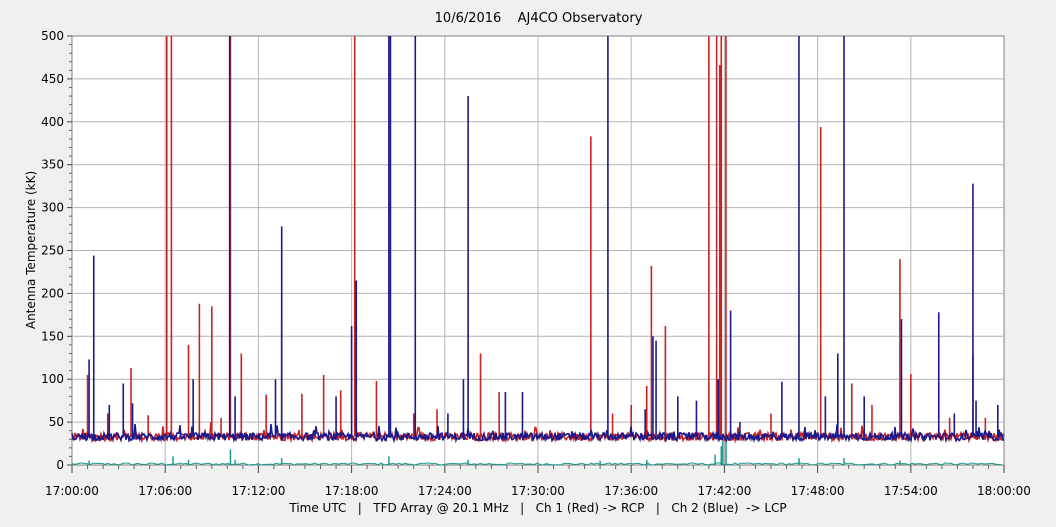 The height and width of the screenshot is (527, 1056). I want to click on chart-title-date: 10/6/2016, so click(468, 18).